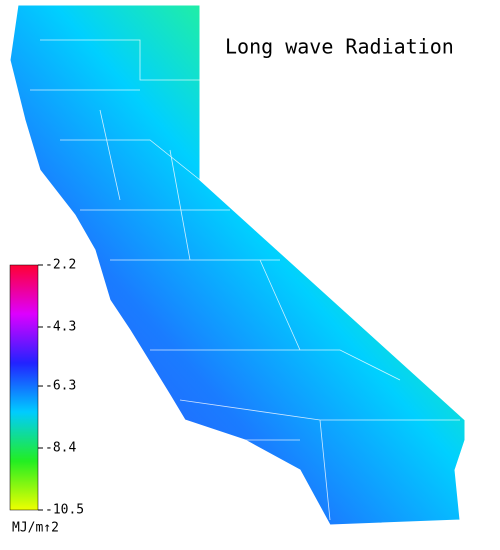 This screenshot has height=550, width=500. I want to click on map-title: Long wave Radiation, so click(339, 47).